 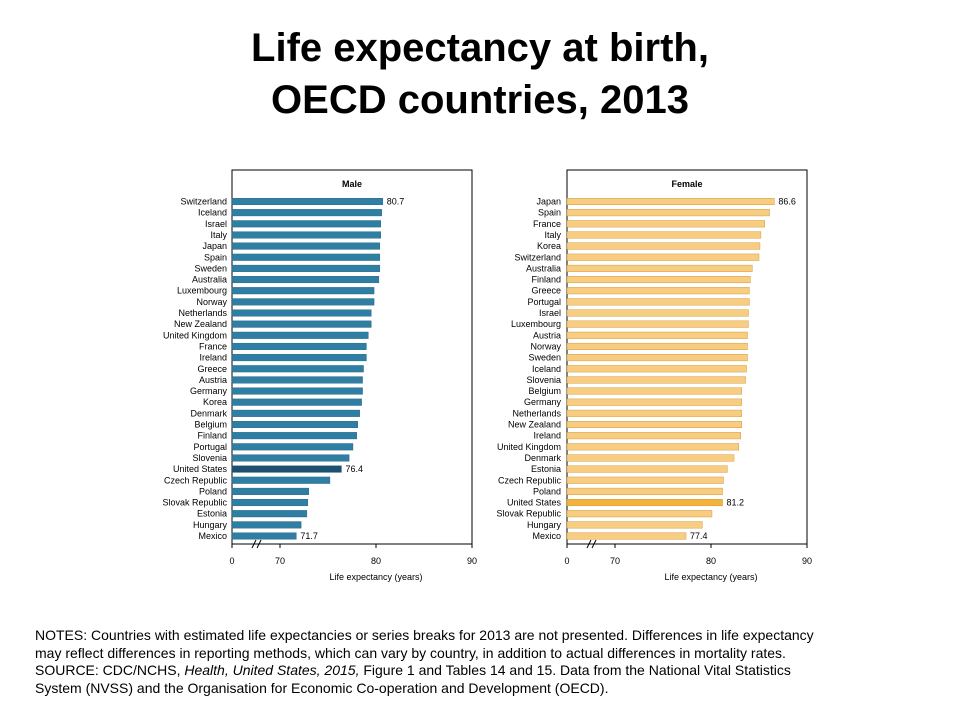 I want to click on bar-belgium, so click(x=294, y=425).